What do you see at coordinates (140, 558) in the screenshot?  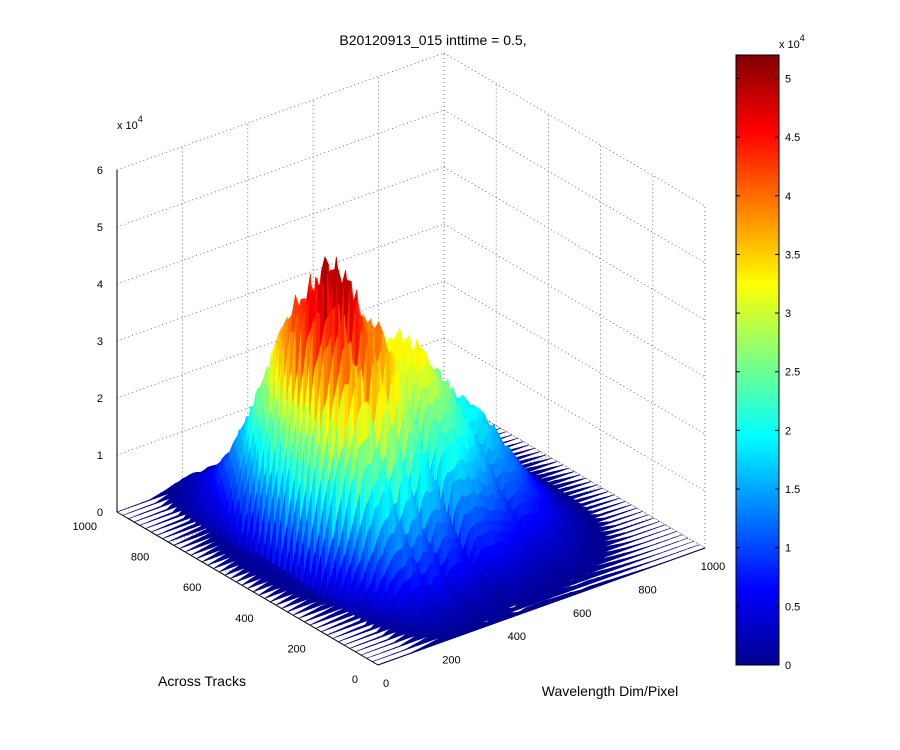 I see `y-tick-label: 800` at bounding box center [140, 558].